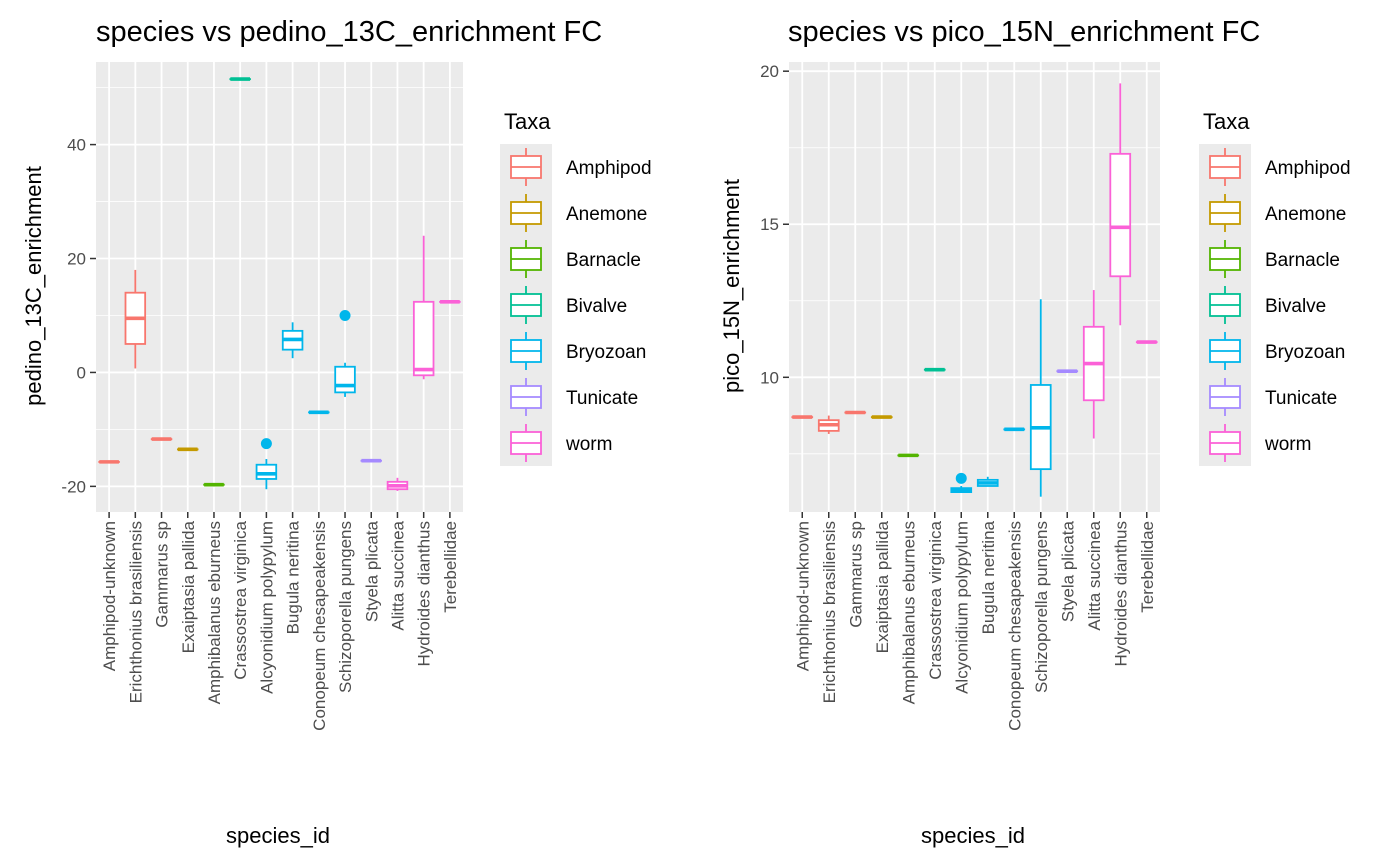 Image resolution: width=1400 pixels, height=865 pixels. I want to click on y-axis-title: pico_15N_enrichment, so click(731, 286).